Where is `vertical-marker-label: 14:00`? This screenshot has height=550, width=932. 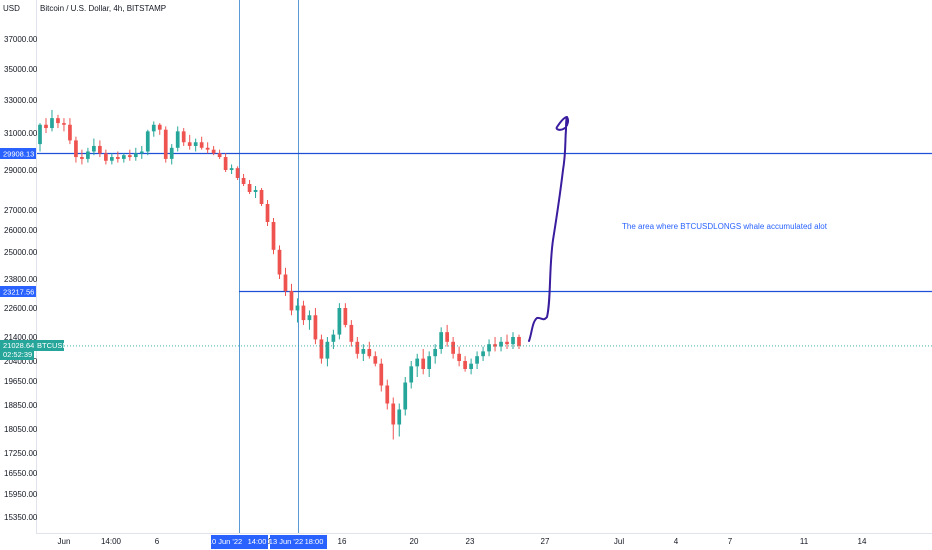
vertical-marker-label: 14:00 is located at coordinates (257, 541).